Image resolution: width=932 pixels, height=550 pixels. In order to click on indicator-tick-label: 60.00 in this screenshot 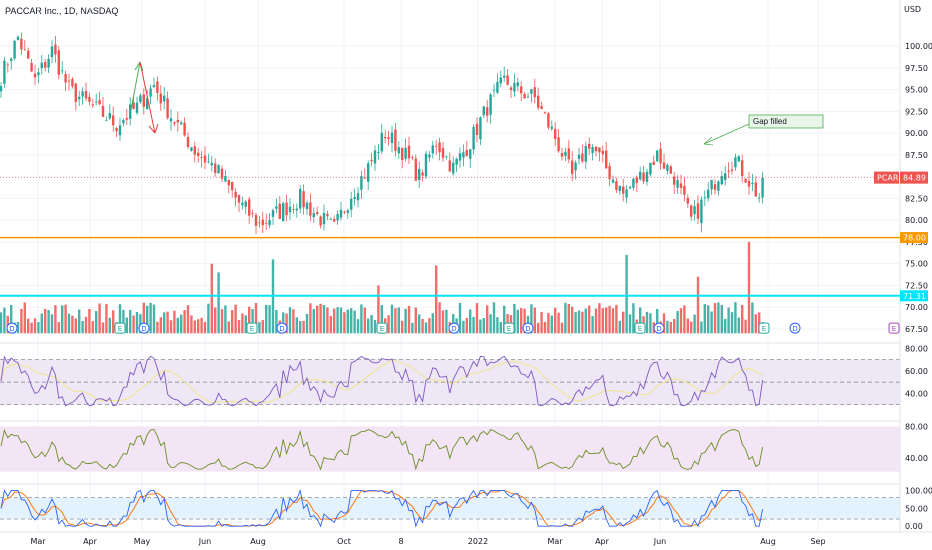, I will do `click(916, 371)`.